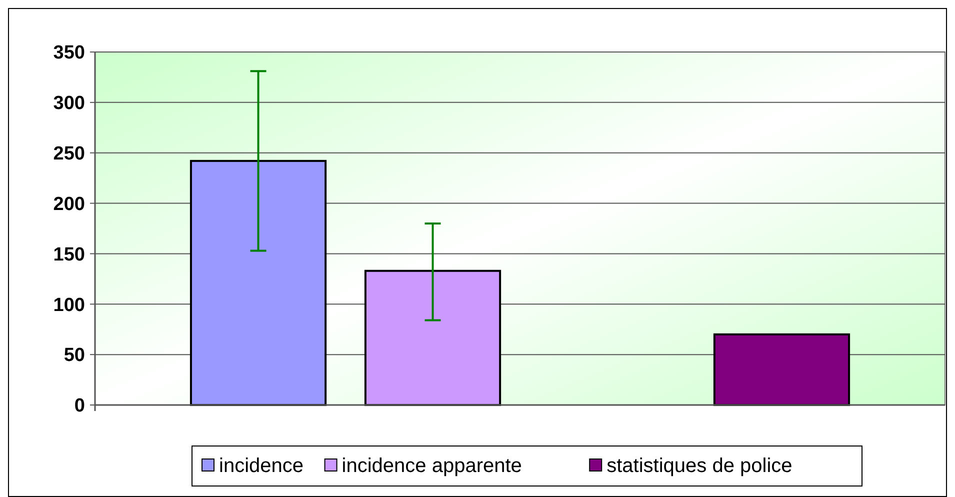 This screenshot has width=955, height=497. What do you see at coordinates (69, 103) in the screenshot?
I see `y-tick-label: 300` at bounding box center [69, 103].